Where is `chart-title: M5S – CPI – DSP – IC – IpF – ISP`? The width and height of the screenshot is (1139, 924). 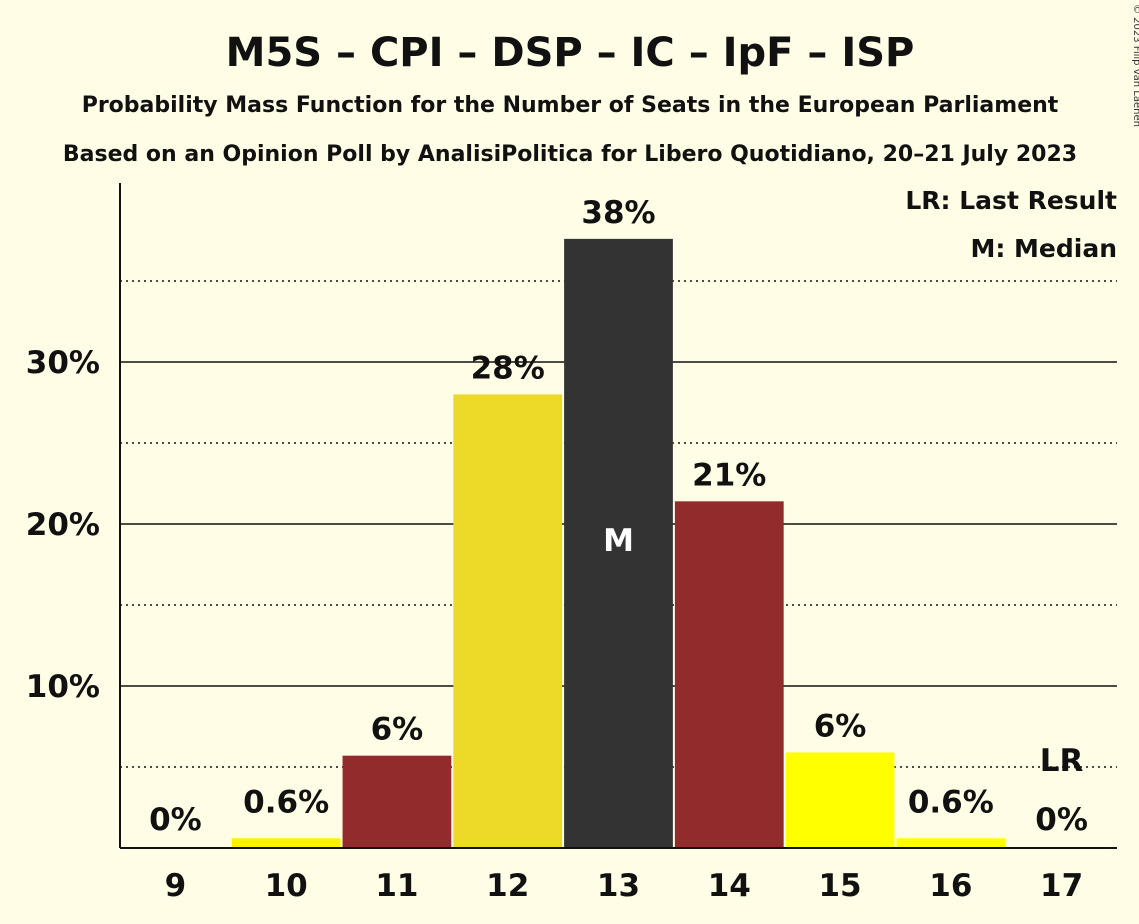
chart-title: M5S – CPI – DSP – IC – IpF – ISP is located at coordinates (570, 53).